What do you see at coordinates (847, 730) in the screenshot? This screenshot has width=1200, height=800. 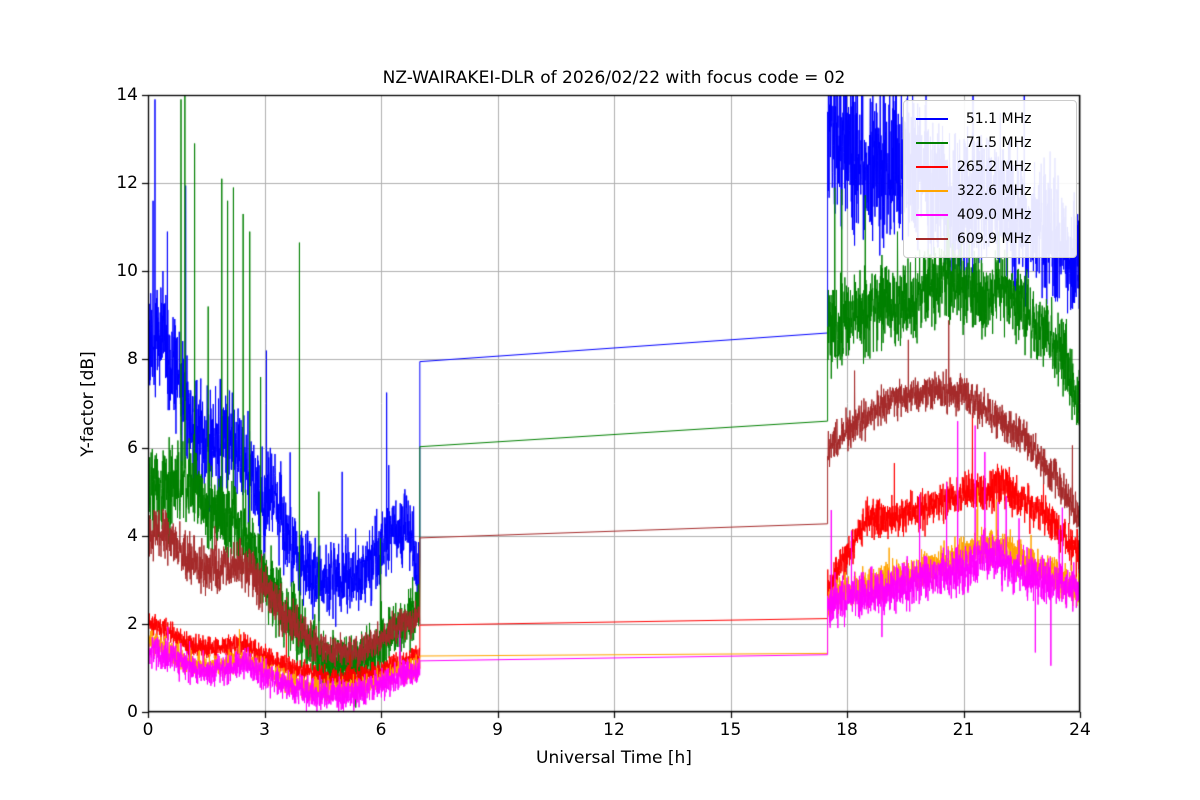 I see `x-tick-label: 18` at bounding box center [847, 730].